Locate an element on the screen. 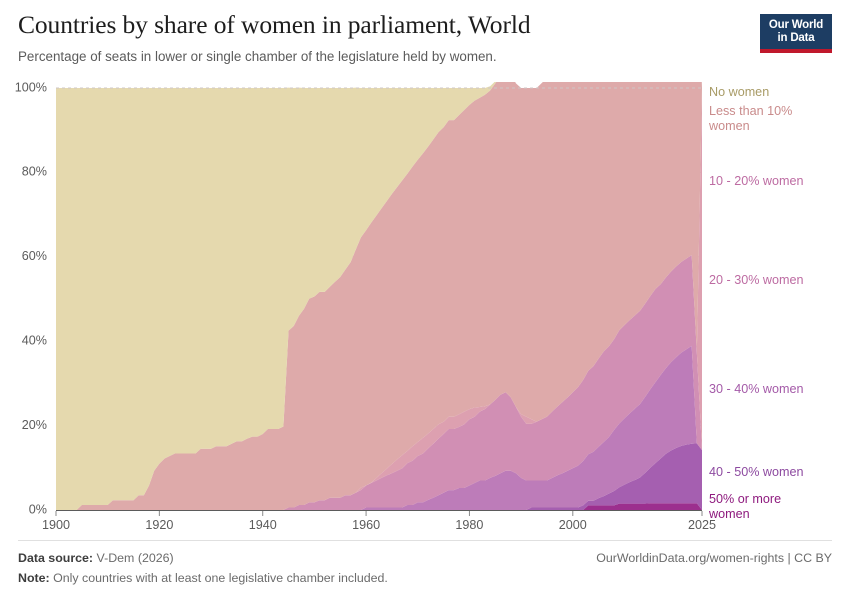 This screenshot has height=600, width=850. legend-item-fifty-or-more: 50% or more women is located at coordinates (745, 506).